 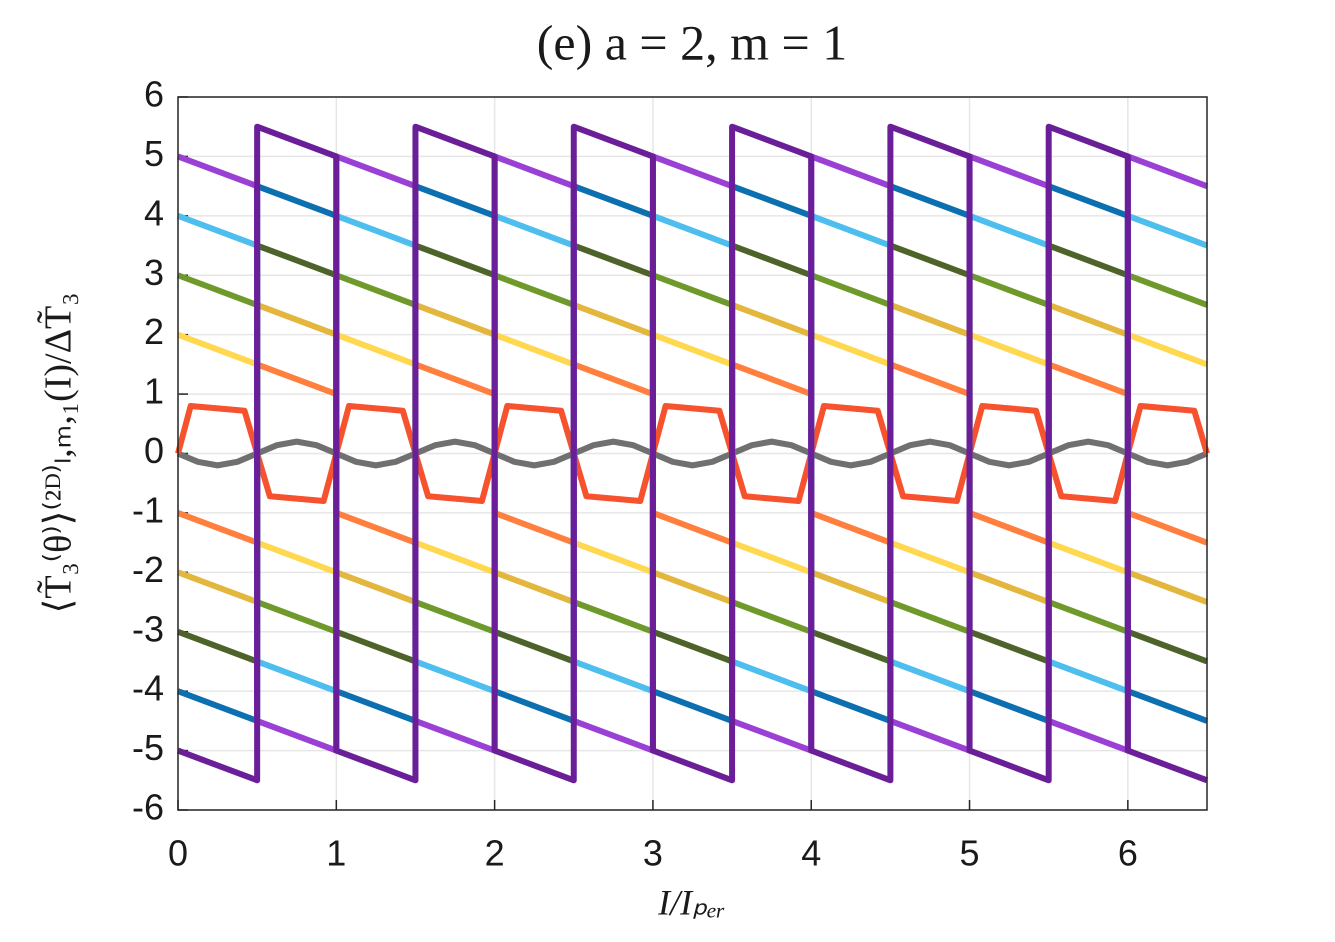 I want to click on y-tick-label: -5, so click(x=148, y=747).